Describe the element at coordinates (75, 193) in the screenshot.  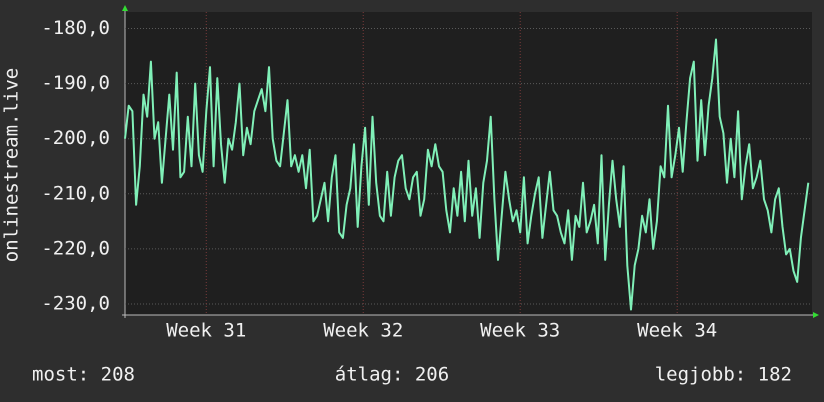
I see `y-tick-label: -210,0` at that location.